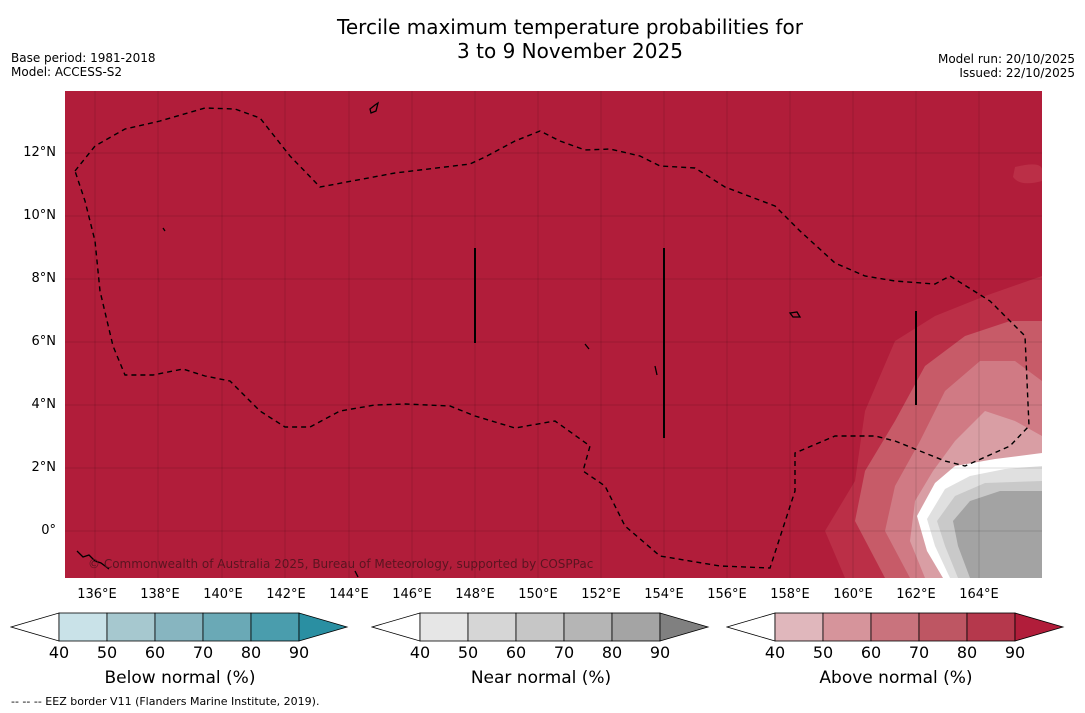 Image resolution: width=1085 pixels, height=713 pixels. I want to click on lon-label: 154°E, so click(664, 594).